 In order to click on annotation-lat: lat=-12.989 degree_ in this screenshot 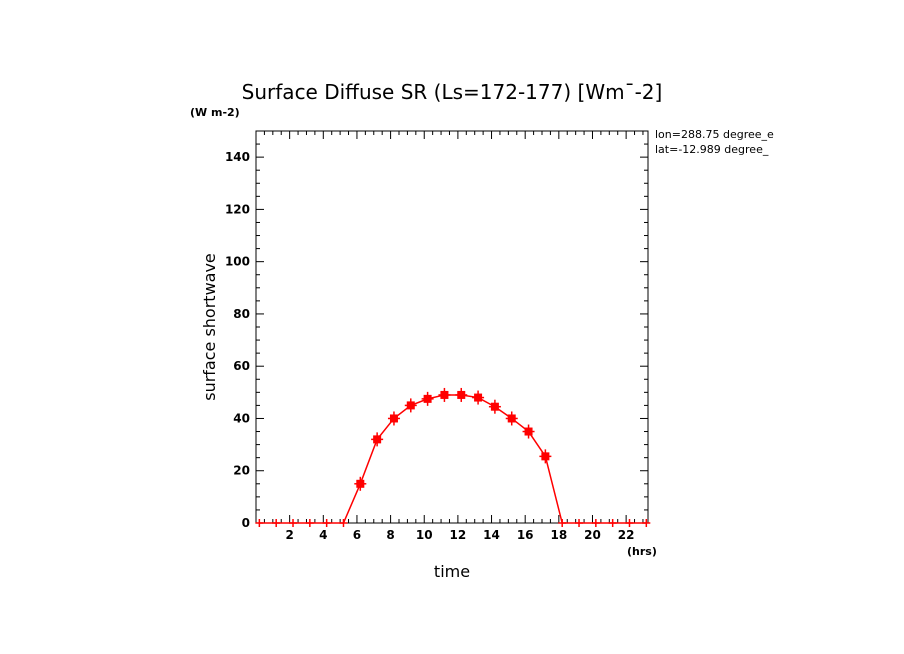, I will do `click(712, 149)`.